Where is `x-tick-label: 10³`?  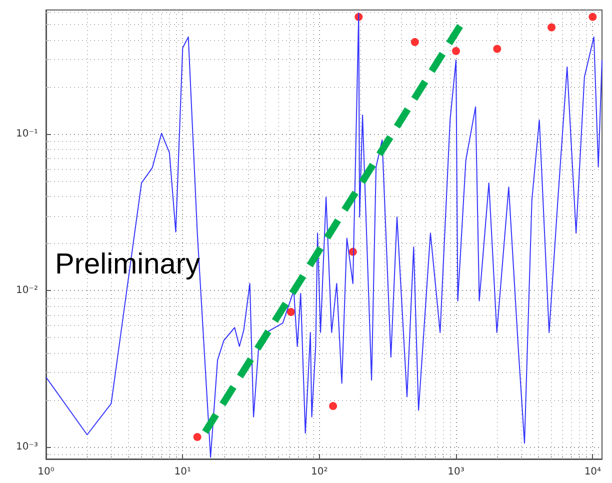
x-tick-label: 10³ is located at coordinates (456, 472).